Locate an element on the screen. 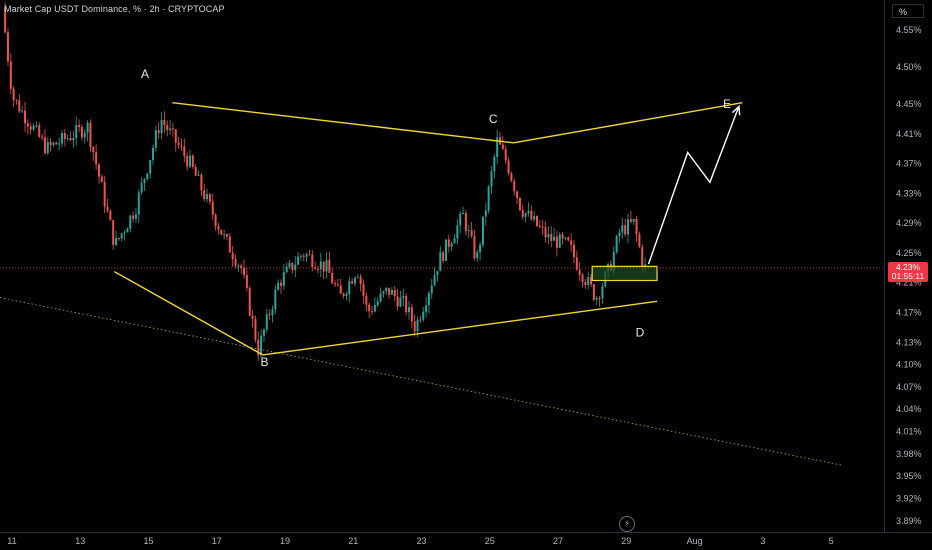 The width and height of the screenshot is (932, 550). wave-label-c: C is located at coordinates (493, 119).